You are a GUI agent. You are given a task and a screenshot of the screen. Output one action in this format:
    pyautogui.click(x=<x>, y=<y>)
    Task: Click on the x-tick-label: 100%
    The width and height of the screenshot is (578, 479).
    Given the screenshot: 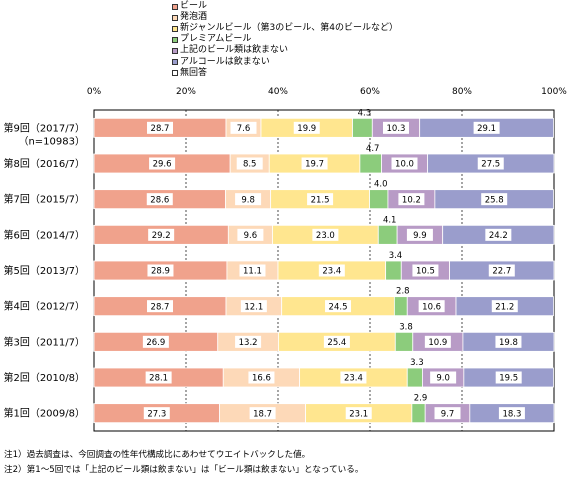 What is the action you would take?
    pyautogui.click(x=554, y=92)
    